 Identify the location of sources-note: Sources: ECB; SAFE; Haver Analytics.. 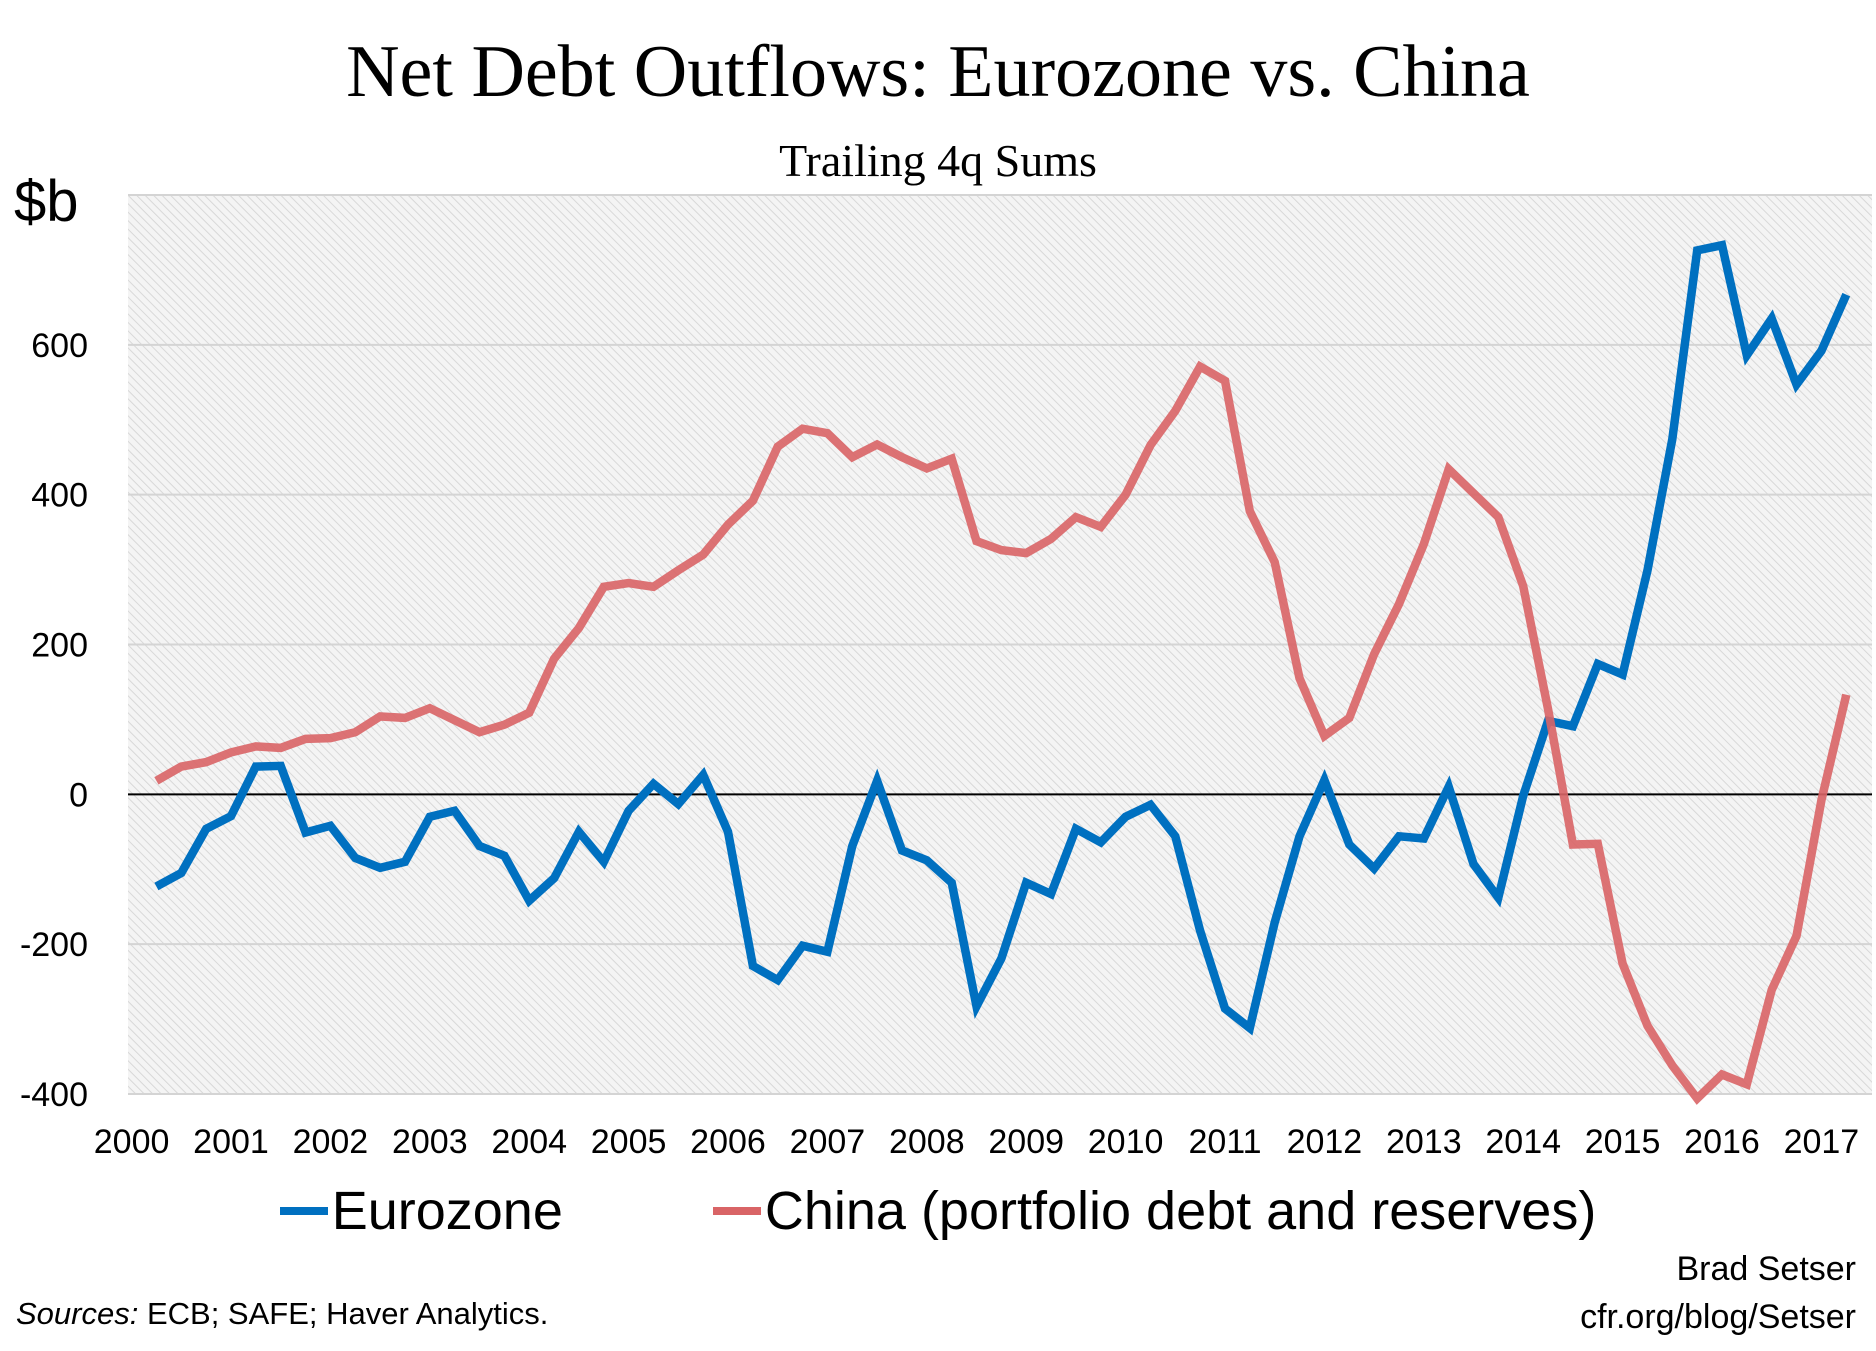
(282, 1314).